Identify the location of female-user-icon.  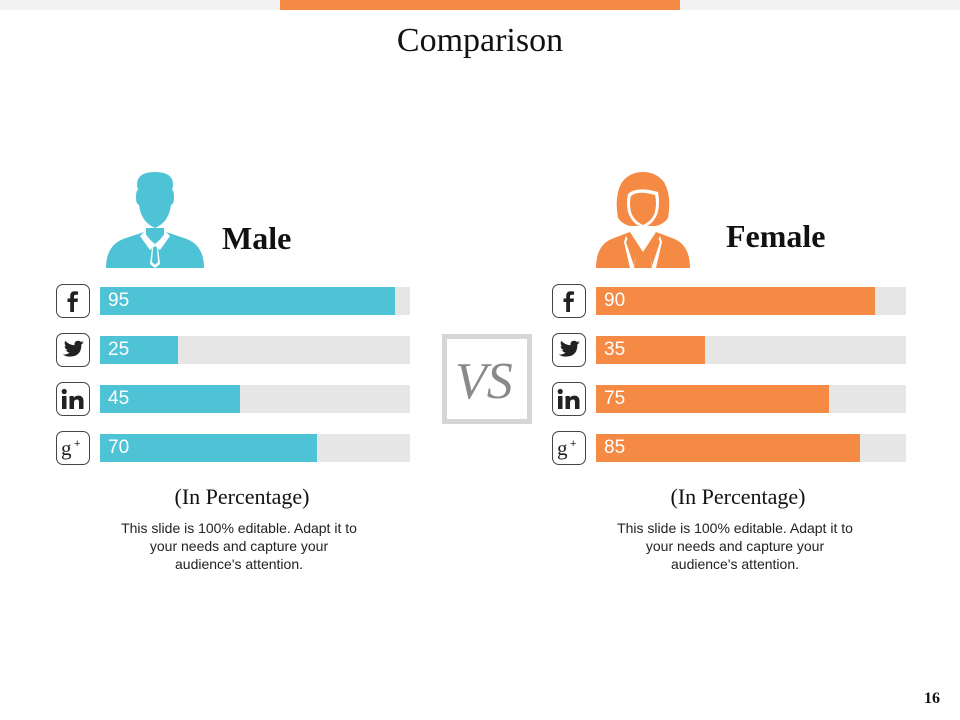
(643, 220).